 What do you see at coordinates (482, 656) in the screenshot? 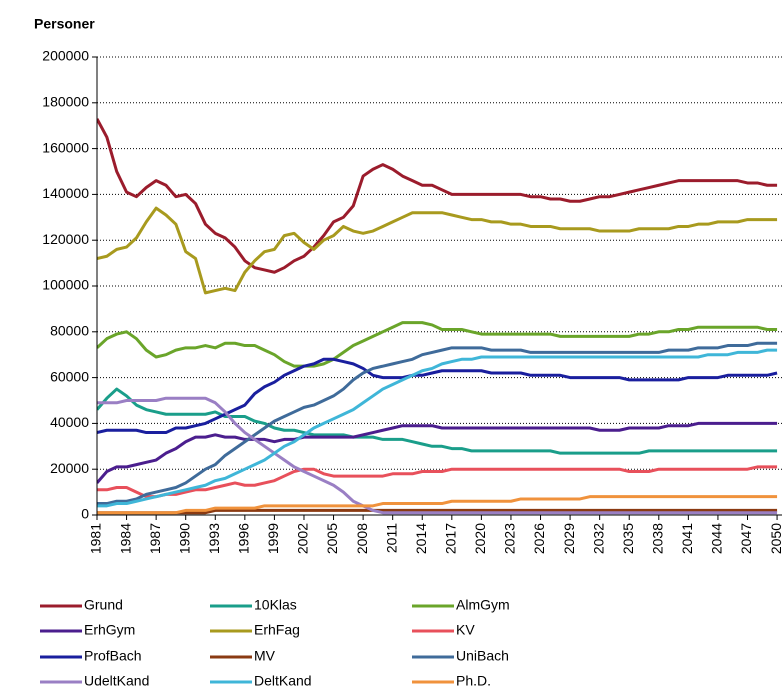
I see `legend-label: UniBach` at bounding box center [482, 656].